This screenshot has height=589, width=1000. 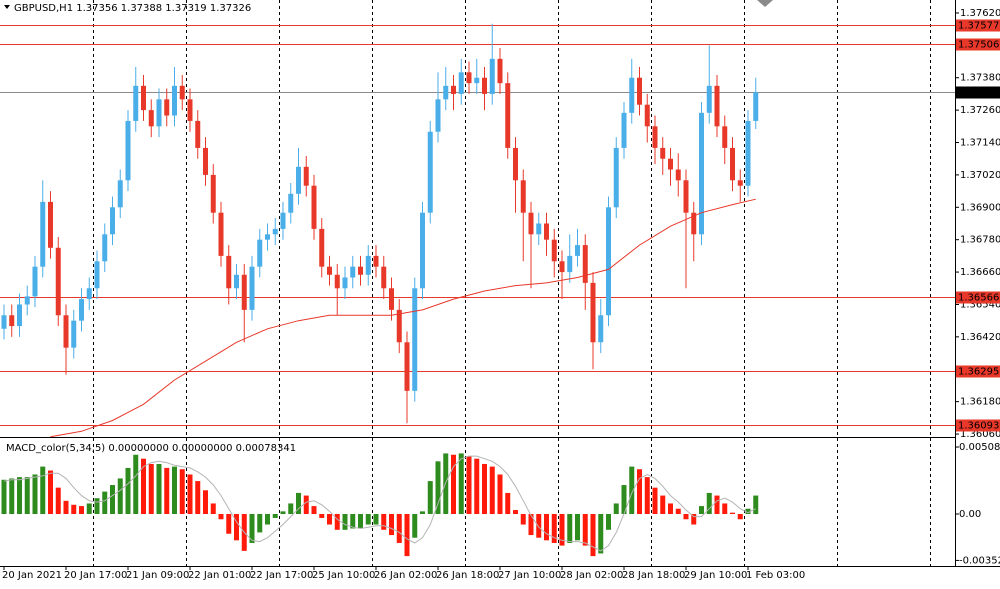 I want to click on level-label: 1.37506, so click(x=978, y=45).